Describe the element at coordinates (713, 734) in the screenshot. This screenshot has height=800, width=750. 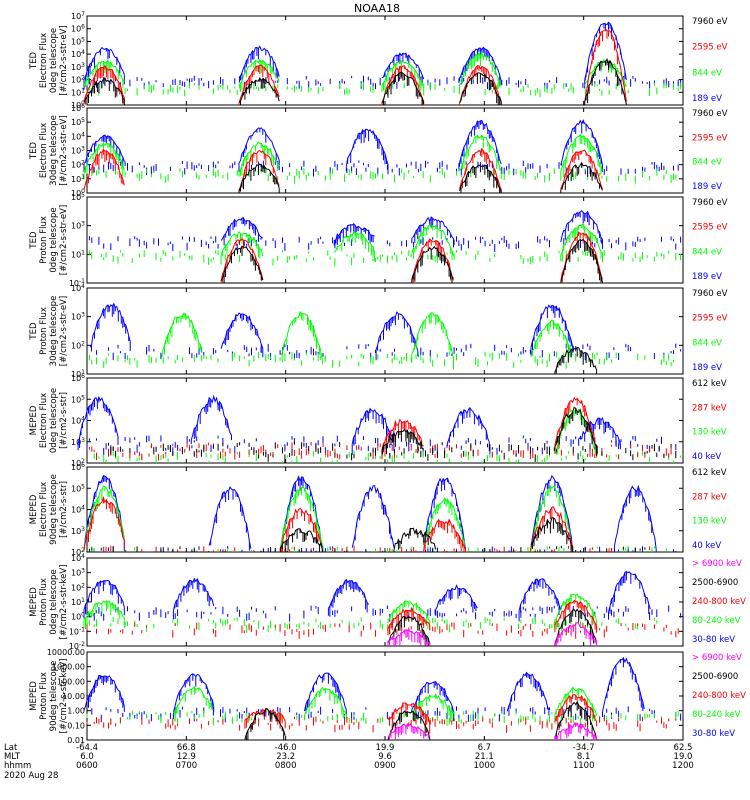
I see `legend-entry: 30-80 keV` at that location.